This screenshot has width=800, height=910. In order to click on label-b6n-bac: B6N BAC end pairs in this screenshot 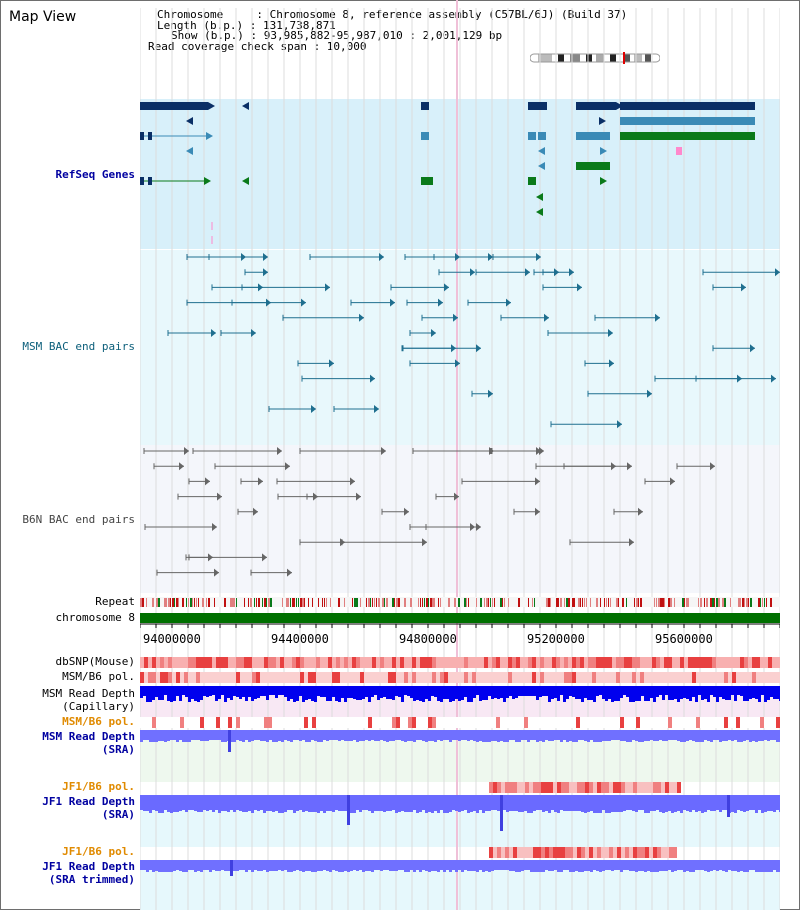, I will do `click(78, 519)`.